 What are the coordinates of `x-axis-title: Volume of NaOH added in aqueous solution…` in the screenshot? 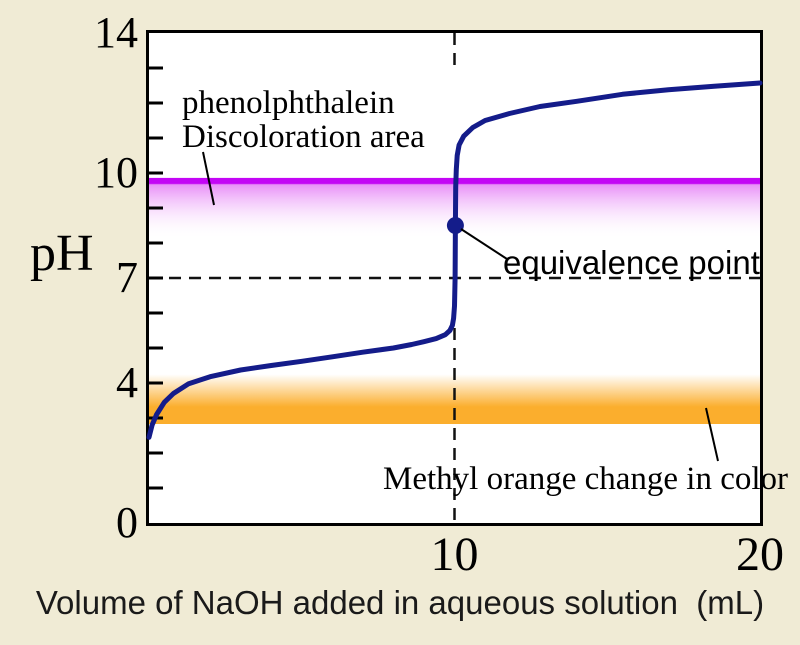 It's located at (400, 602).